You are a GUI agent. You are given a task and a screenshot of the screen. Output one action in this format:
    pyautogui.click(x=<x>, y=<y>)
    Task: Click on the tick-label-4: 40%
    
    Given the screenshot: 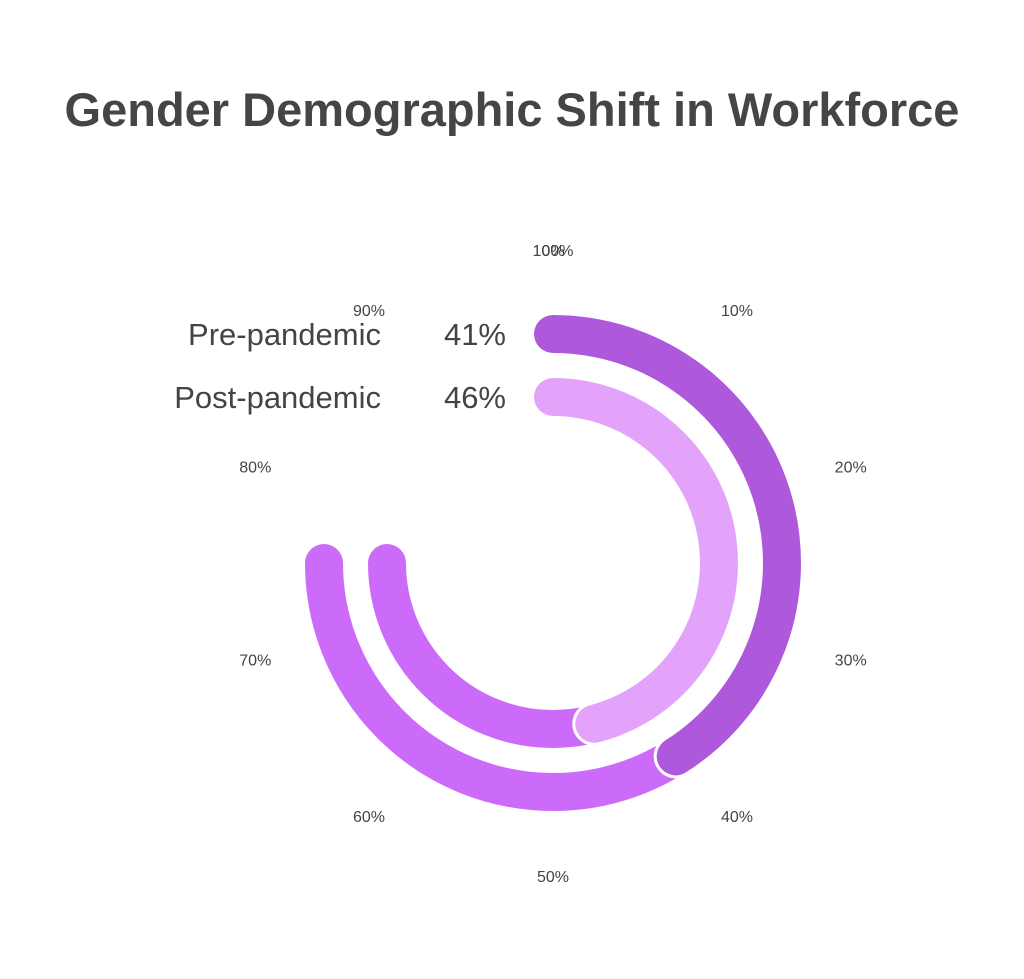 What is the action you would take?
    pyautogui.click(x=737, y=817)
    